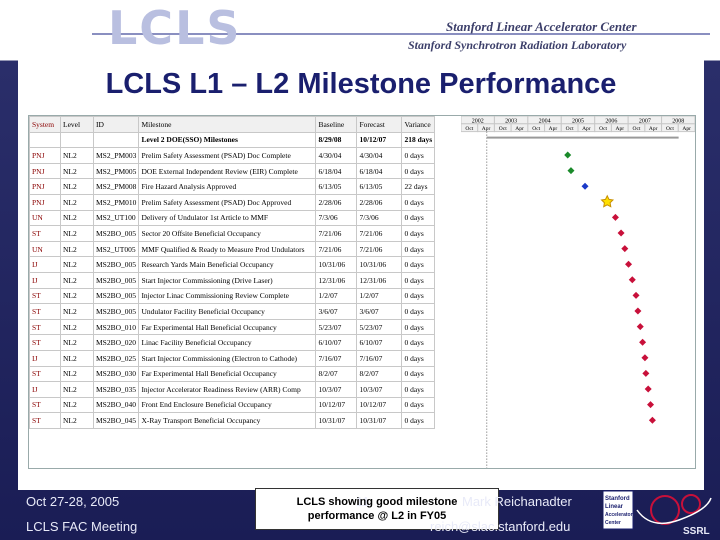 This screenshot has height=540, width=720. Describe the element at coordinates (541, 26) in the screenshot. I see `org-name-slac: Stanford Linear Accelerator Center` at that location.